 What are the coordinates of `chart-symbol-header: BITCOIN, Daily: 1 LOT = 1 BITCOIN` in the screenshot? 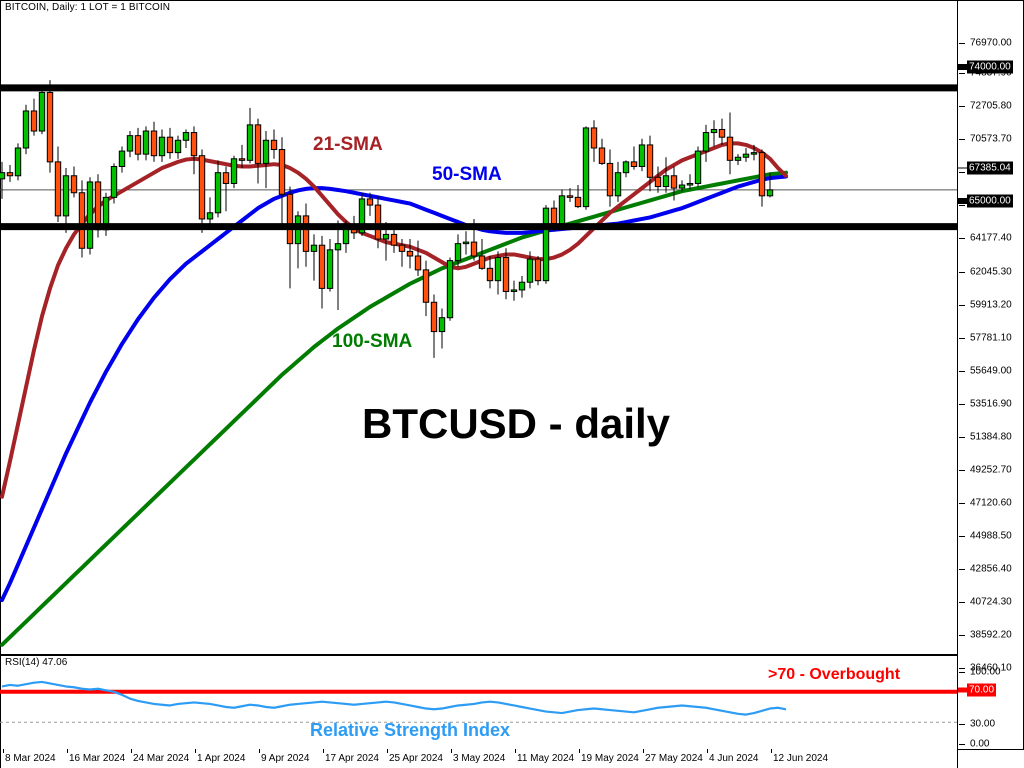 It's located at (88, 7).